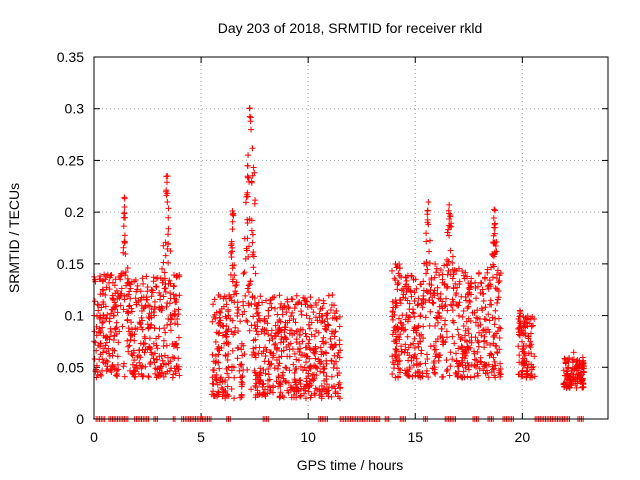 This screenshot has height=480, width=640. What do you see at coordinates (94, 437) in the screenshot?
I see `x-tick-label: 0` at bounding box center [94, 437].